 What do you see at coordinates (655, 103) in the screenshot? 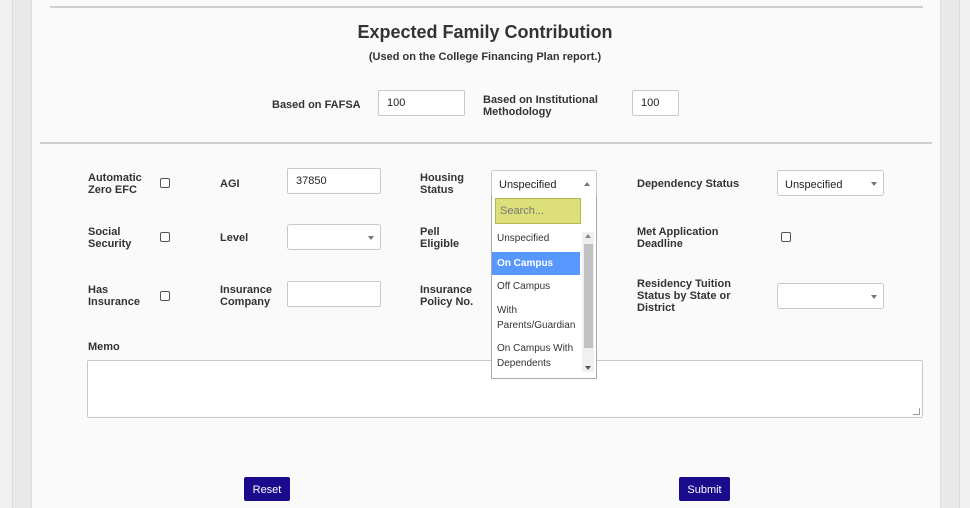
I see `institutional-input: 100` at bounding box center [655, 103].